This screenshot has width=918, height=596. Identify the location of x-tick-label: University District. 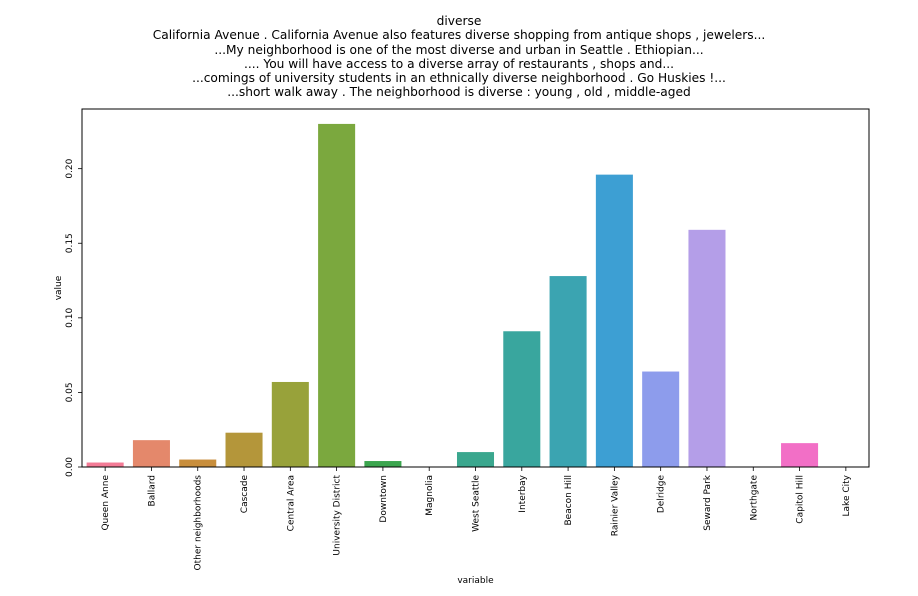
(338, 515).